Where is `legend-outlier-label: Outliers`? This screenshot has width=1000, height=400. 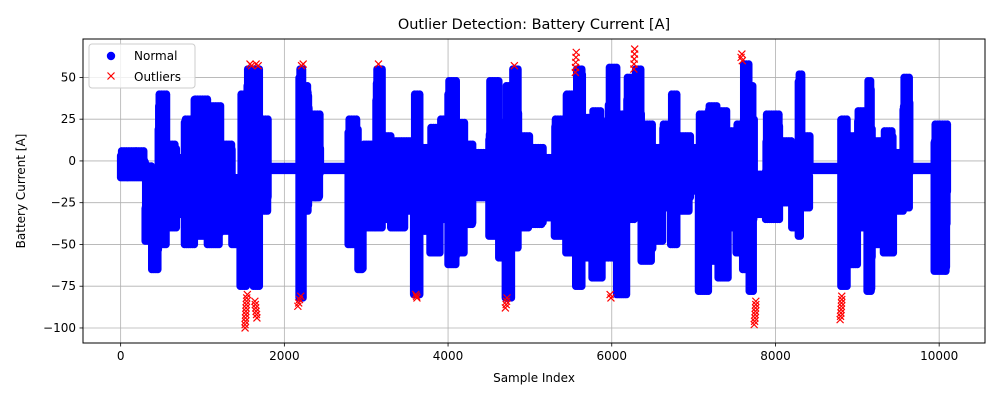
legend-outlier-label: Outliers is located at coordinates (157, 77).